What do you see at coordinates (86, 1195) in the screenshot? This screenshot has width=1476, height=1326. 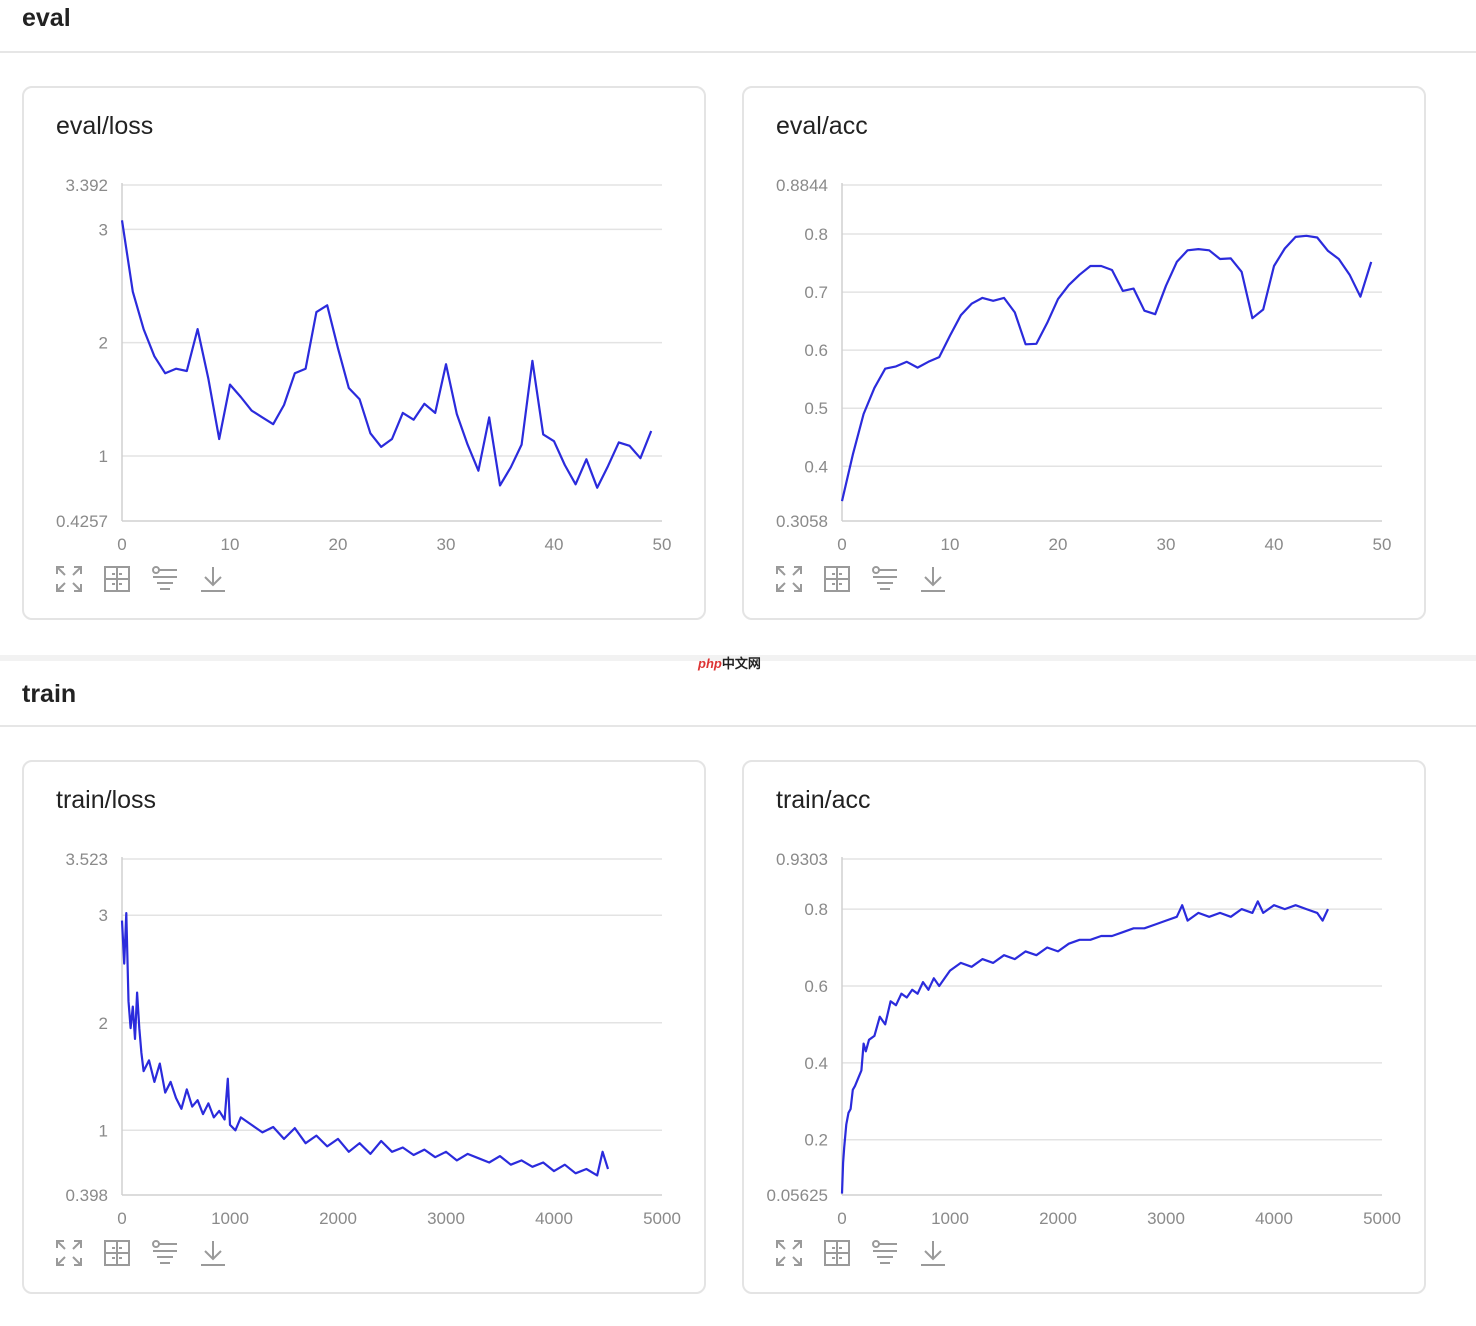 I see `y-tick-label: 0.398` at bounding box center [86, 1195].